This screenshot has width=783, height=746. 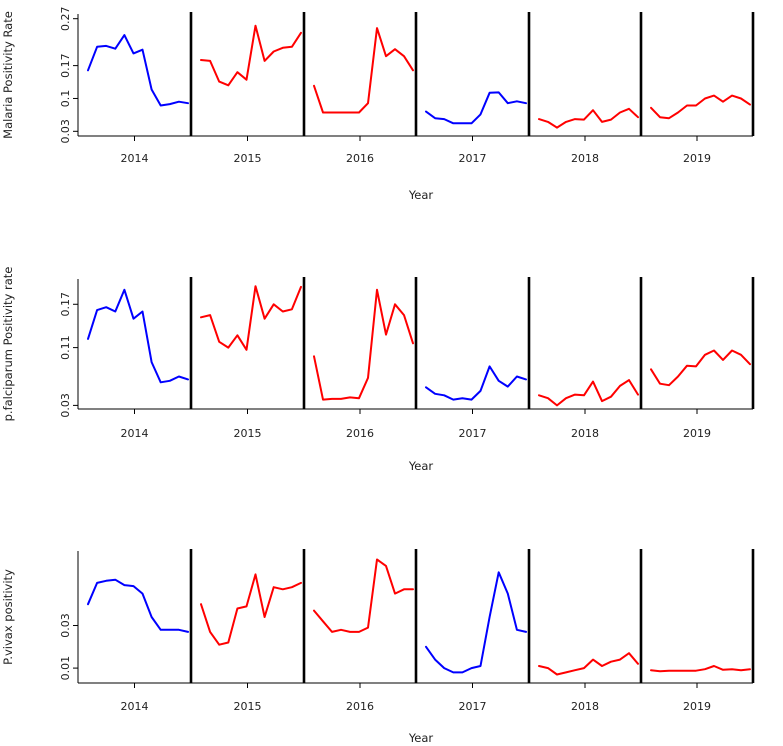 What do you see at coordinates (65, 18) in the screenshot?
I see `y-tick-label: 0.27` at bounding box center [65, 18].